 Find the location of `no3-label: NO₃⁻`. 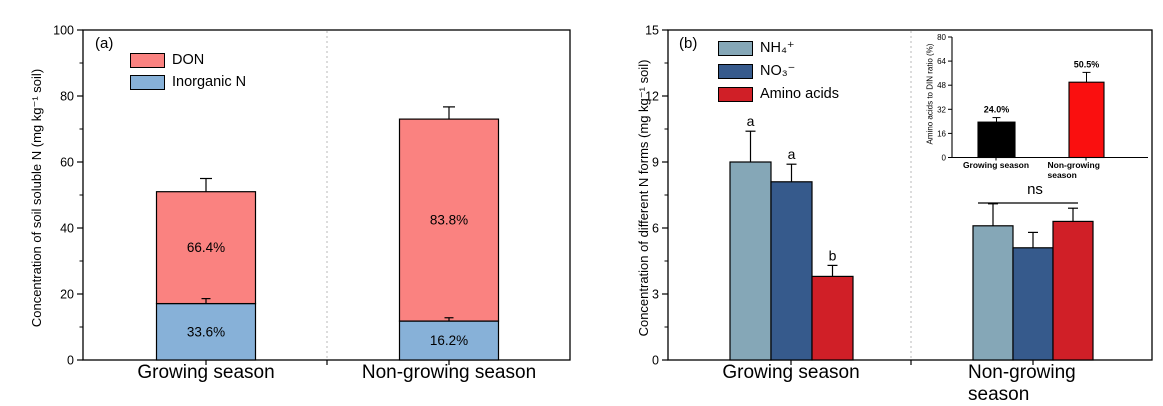

no3-label: NO₃⁻ is located at coordinates (778, 71).